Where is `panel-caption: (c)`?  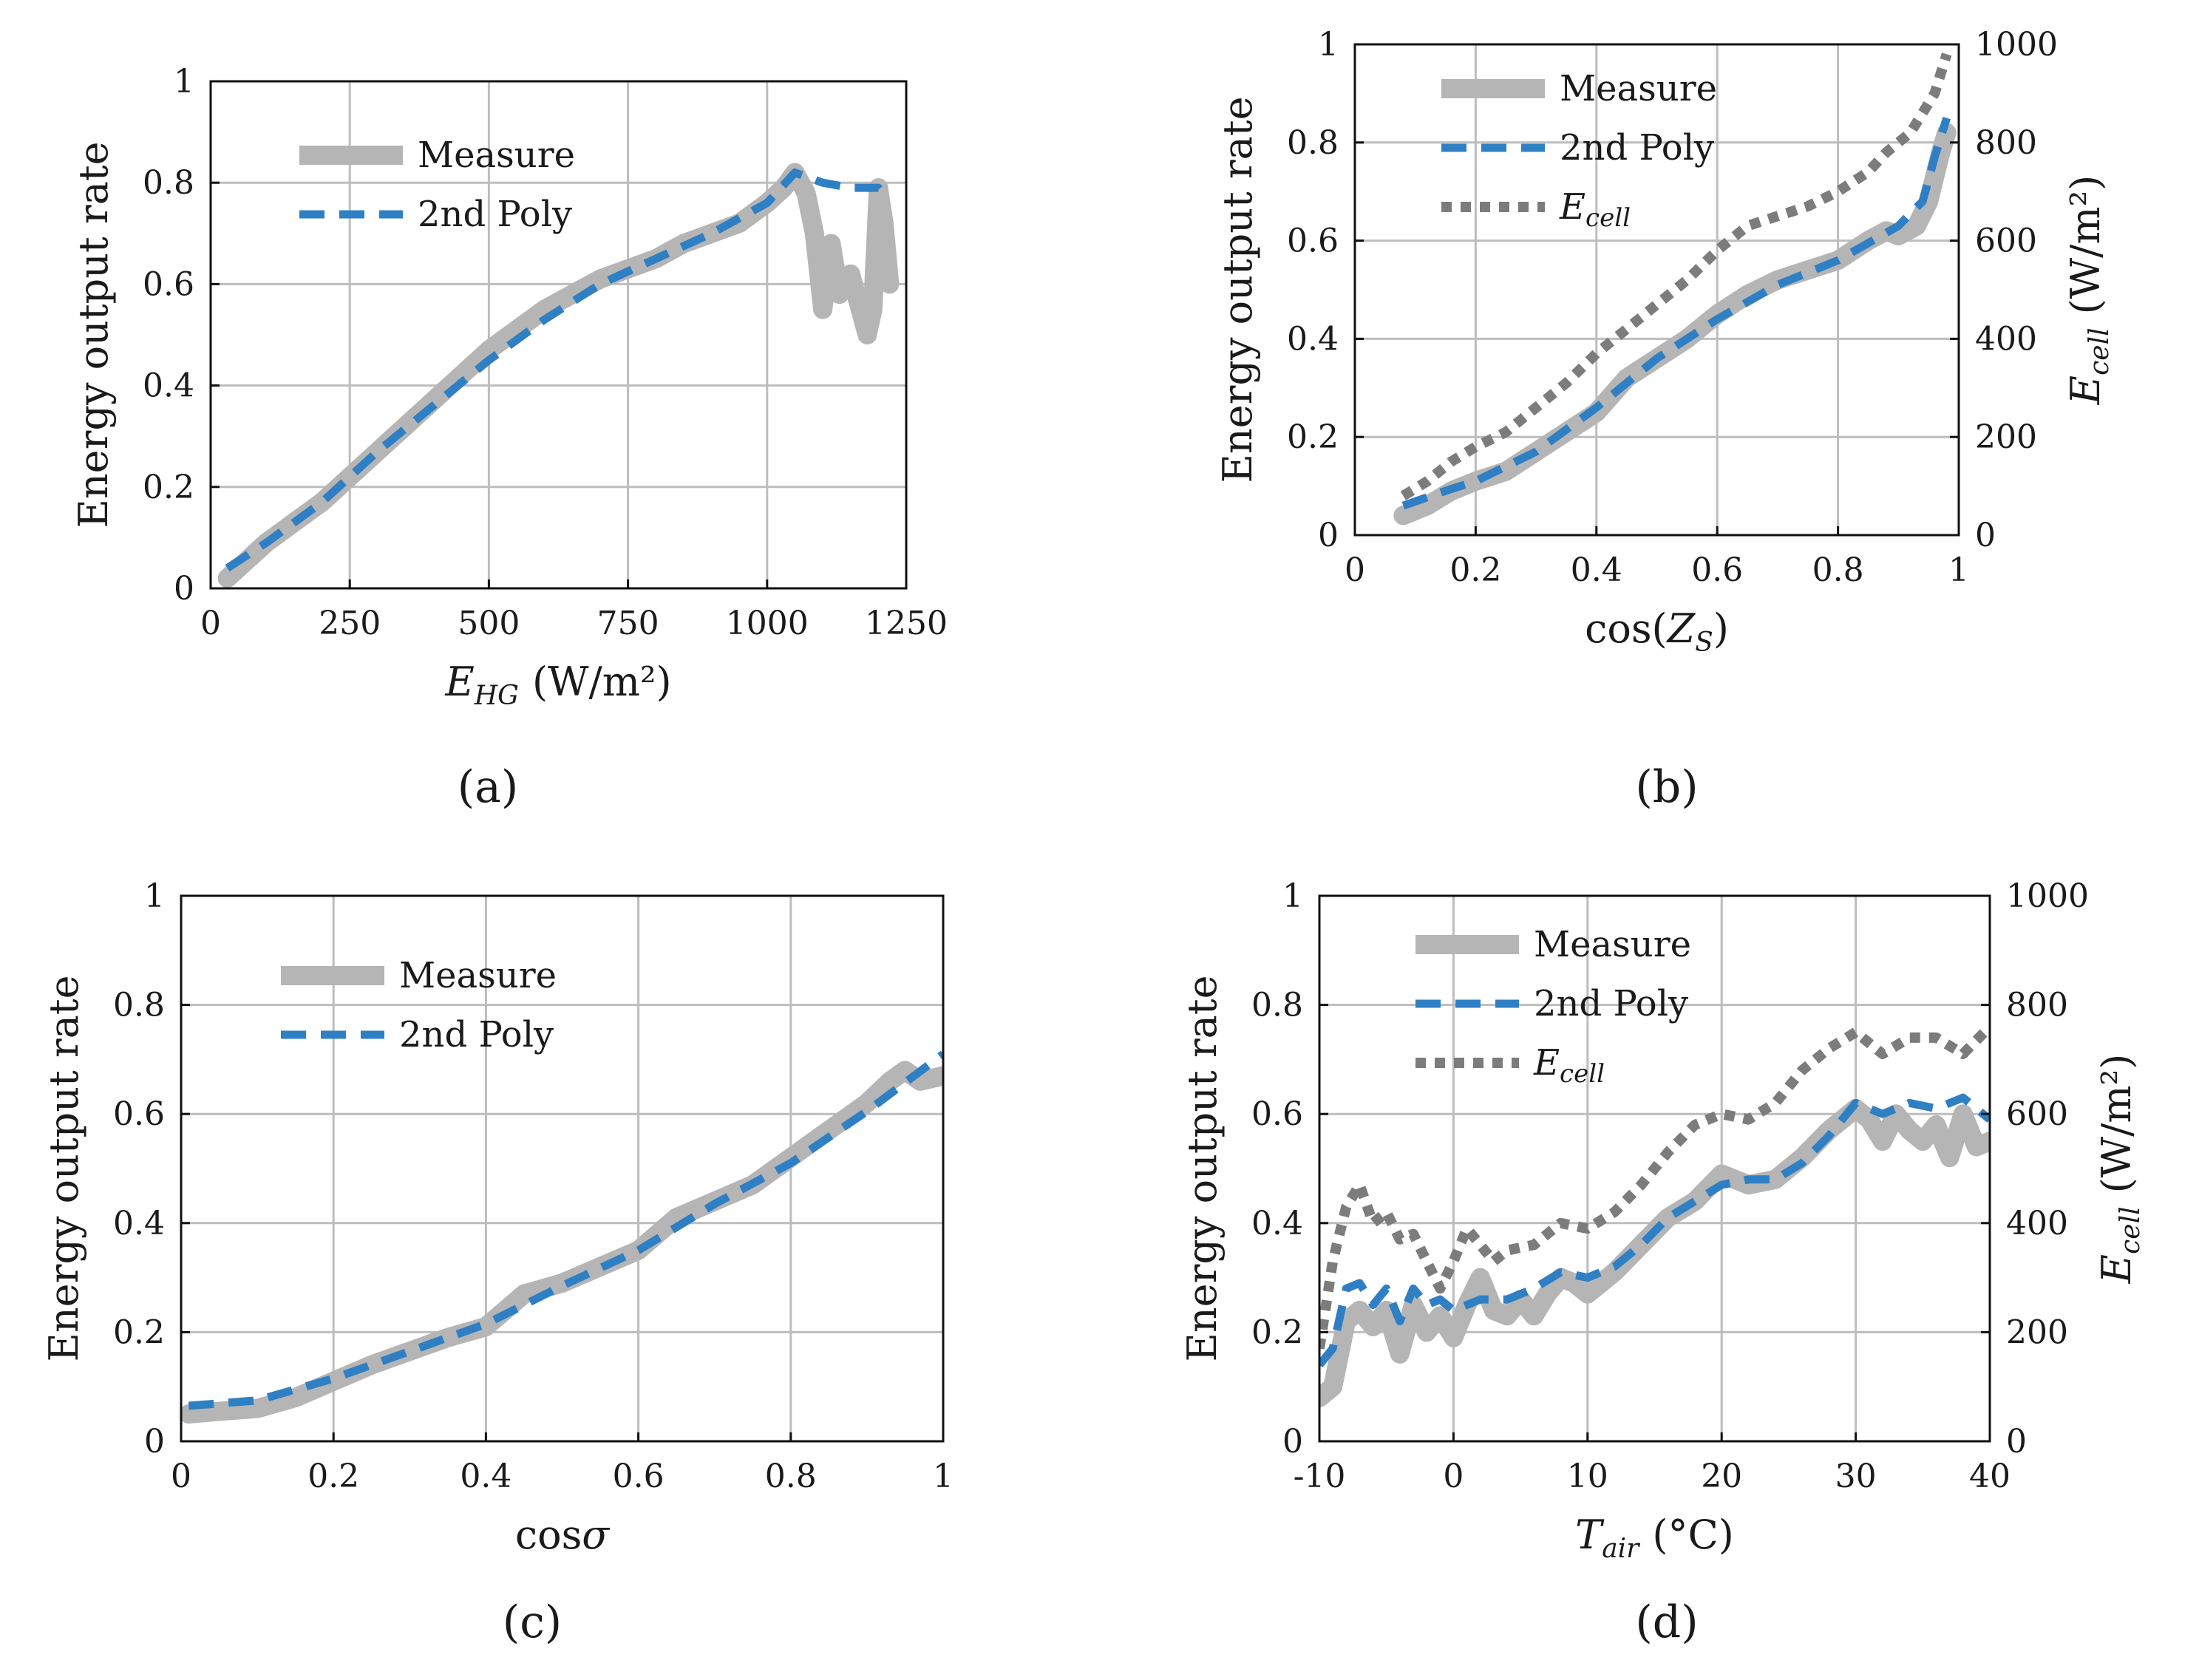 panel-caption: (c) is located at coordinates (532, 1622).